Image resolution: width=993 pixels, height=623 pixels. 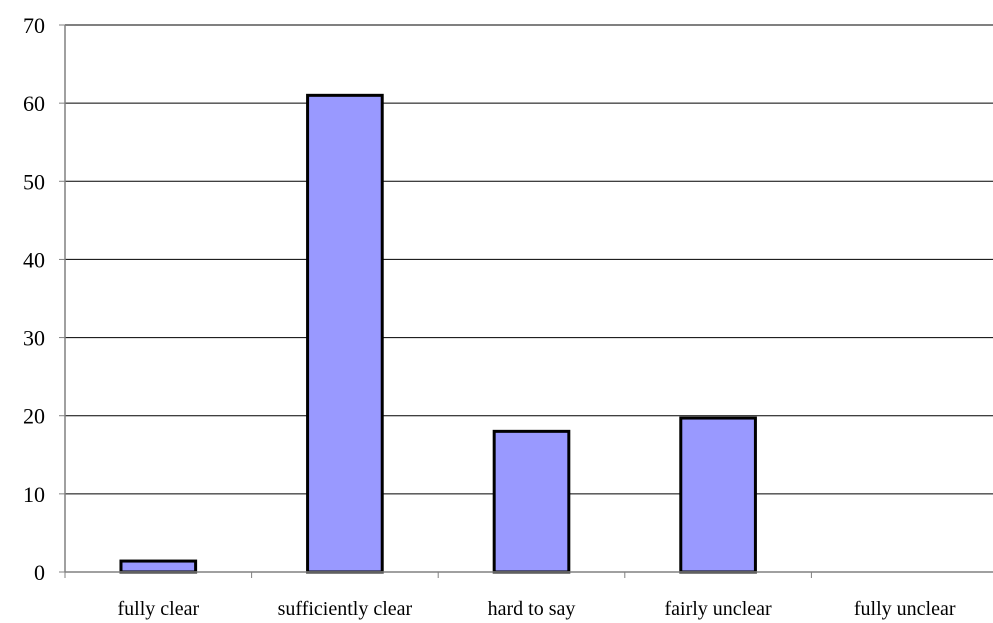 I want to click on x-category-label: fully clear, so click(x=158, y=609).